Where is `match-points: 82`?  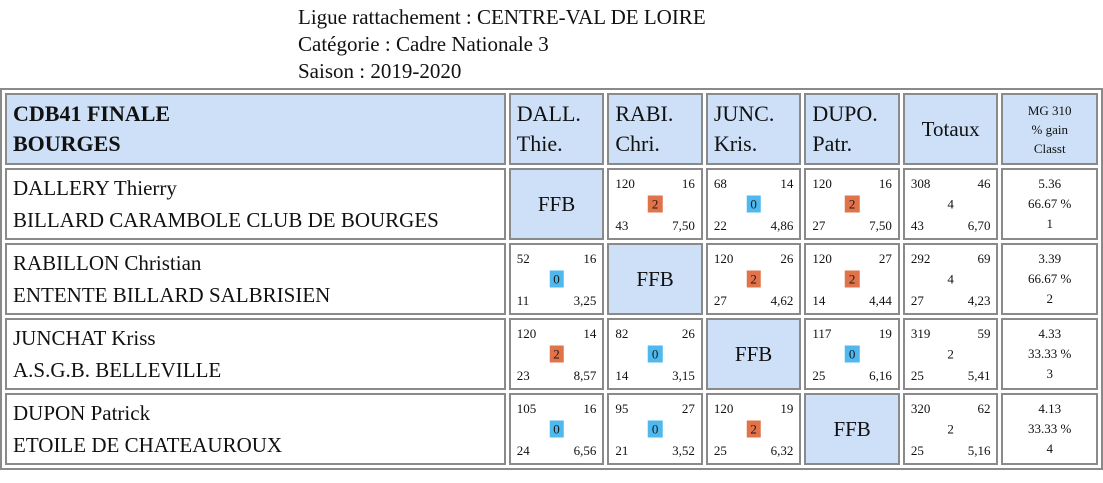 match-points: 82 is located at coordinates (622, 333).